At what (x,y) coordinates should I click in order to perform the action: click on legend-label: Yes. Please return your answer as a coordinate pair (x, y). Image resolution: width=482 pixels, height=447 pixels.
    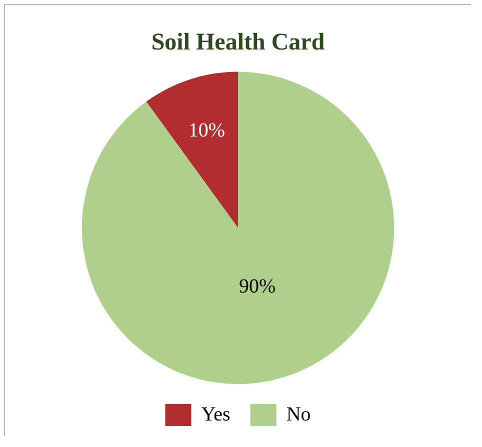
    Looking at the image, I should click on (216, 414).